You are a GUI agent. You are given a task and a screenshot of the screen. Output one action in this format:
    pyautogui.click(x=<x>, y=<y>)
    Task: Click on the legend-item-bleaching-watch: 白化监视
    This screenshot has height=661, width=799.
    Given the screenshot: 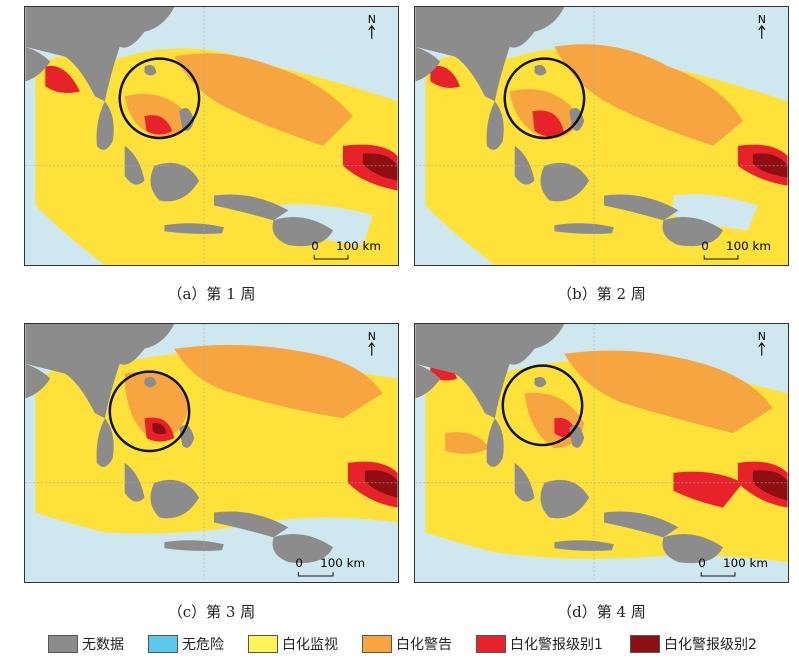 What is the action you would take?
    pyautogui.click(x=293, y=644)
    